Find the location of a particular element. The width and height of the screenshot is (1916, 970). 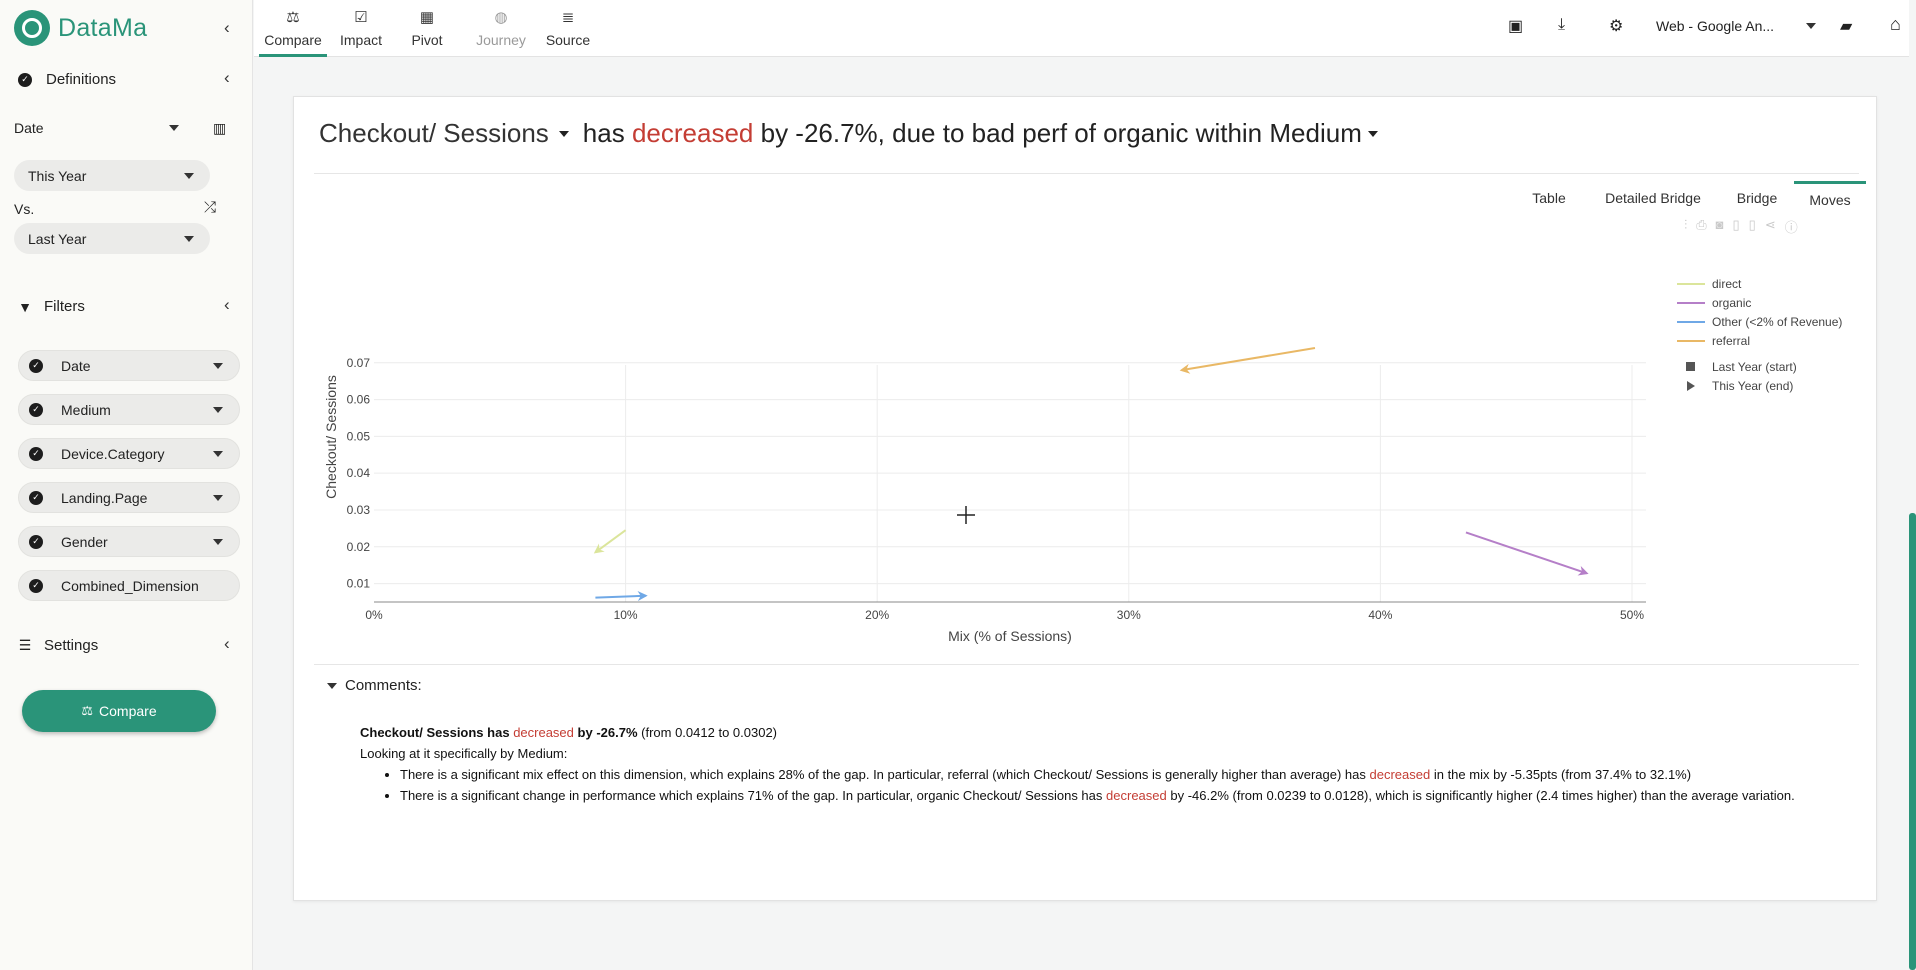

filter-landing-page: ✓ Landing.Page is located at coordinates (129, 497).